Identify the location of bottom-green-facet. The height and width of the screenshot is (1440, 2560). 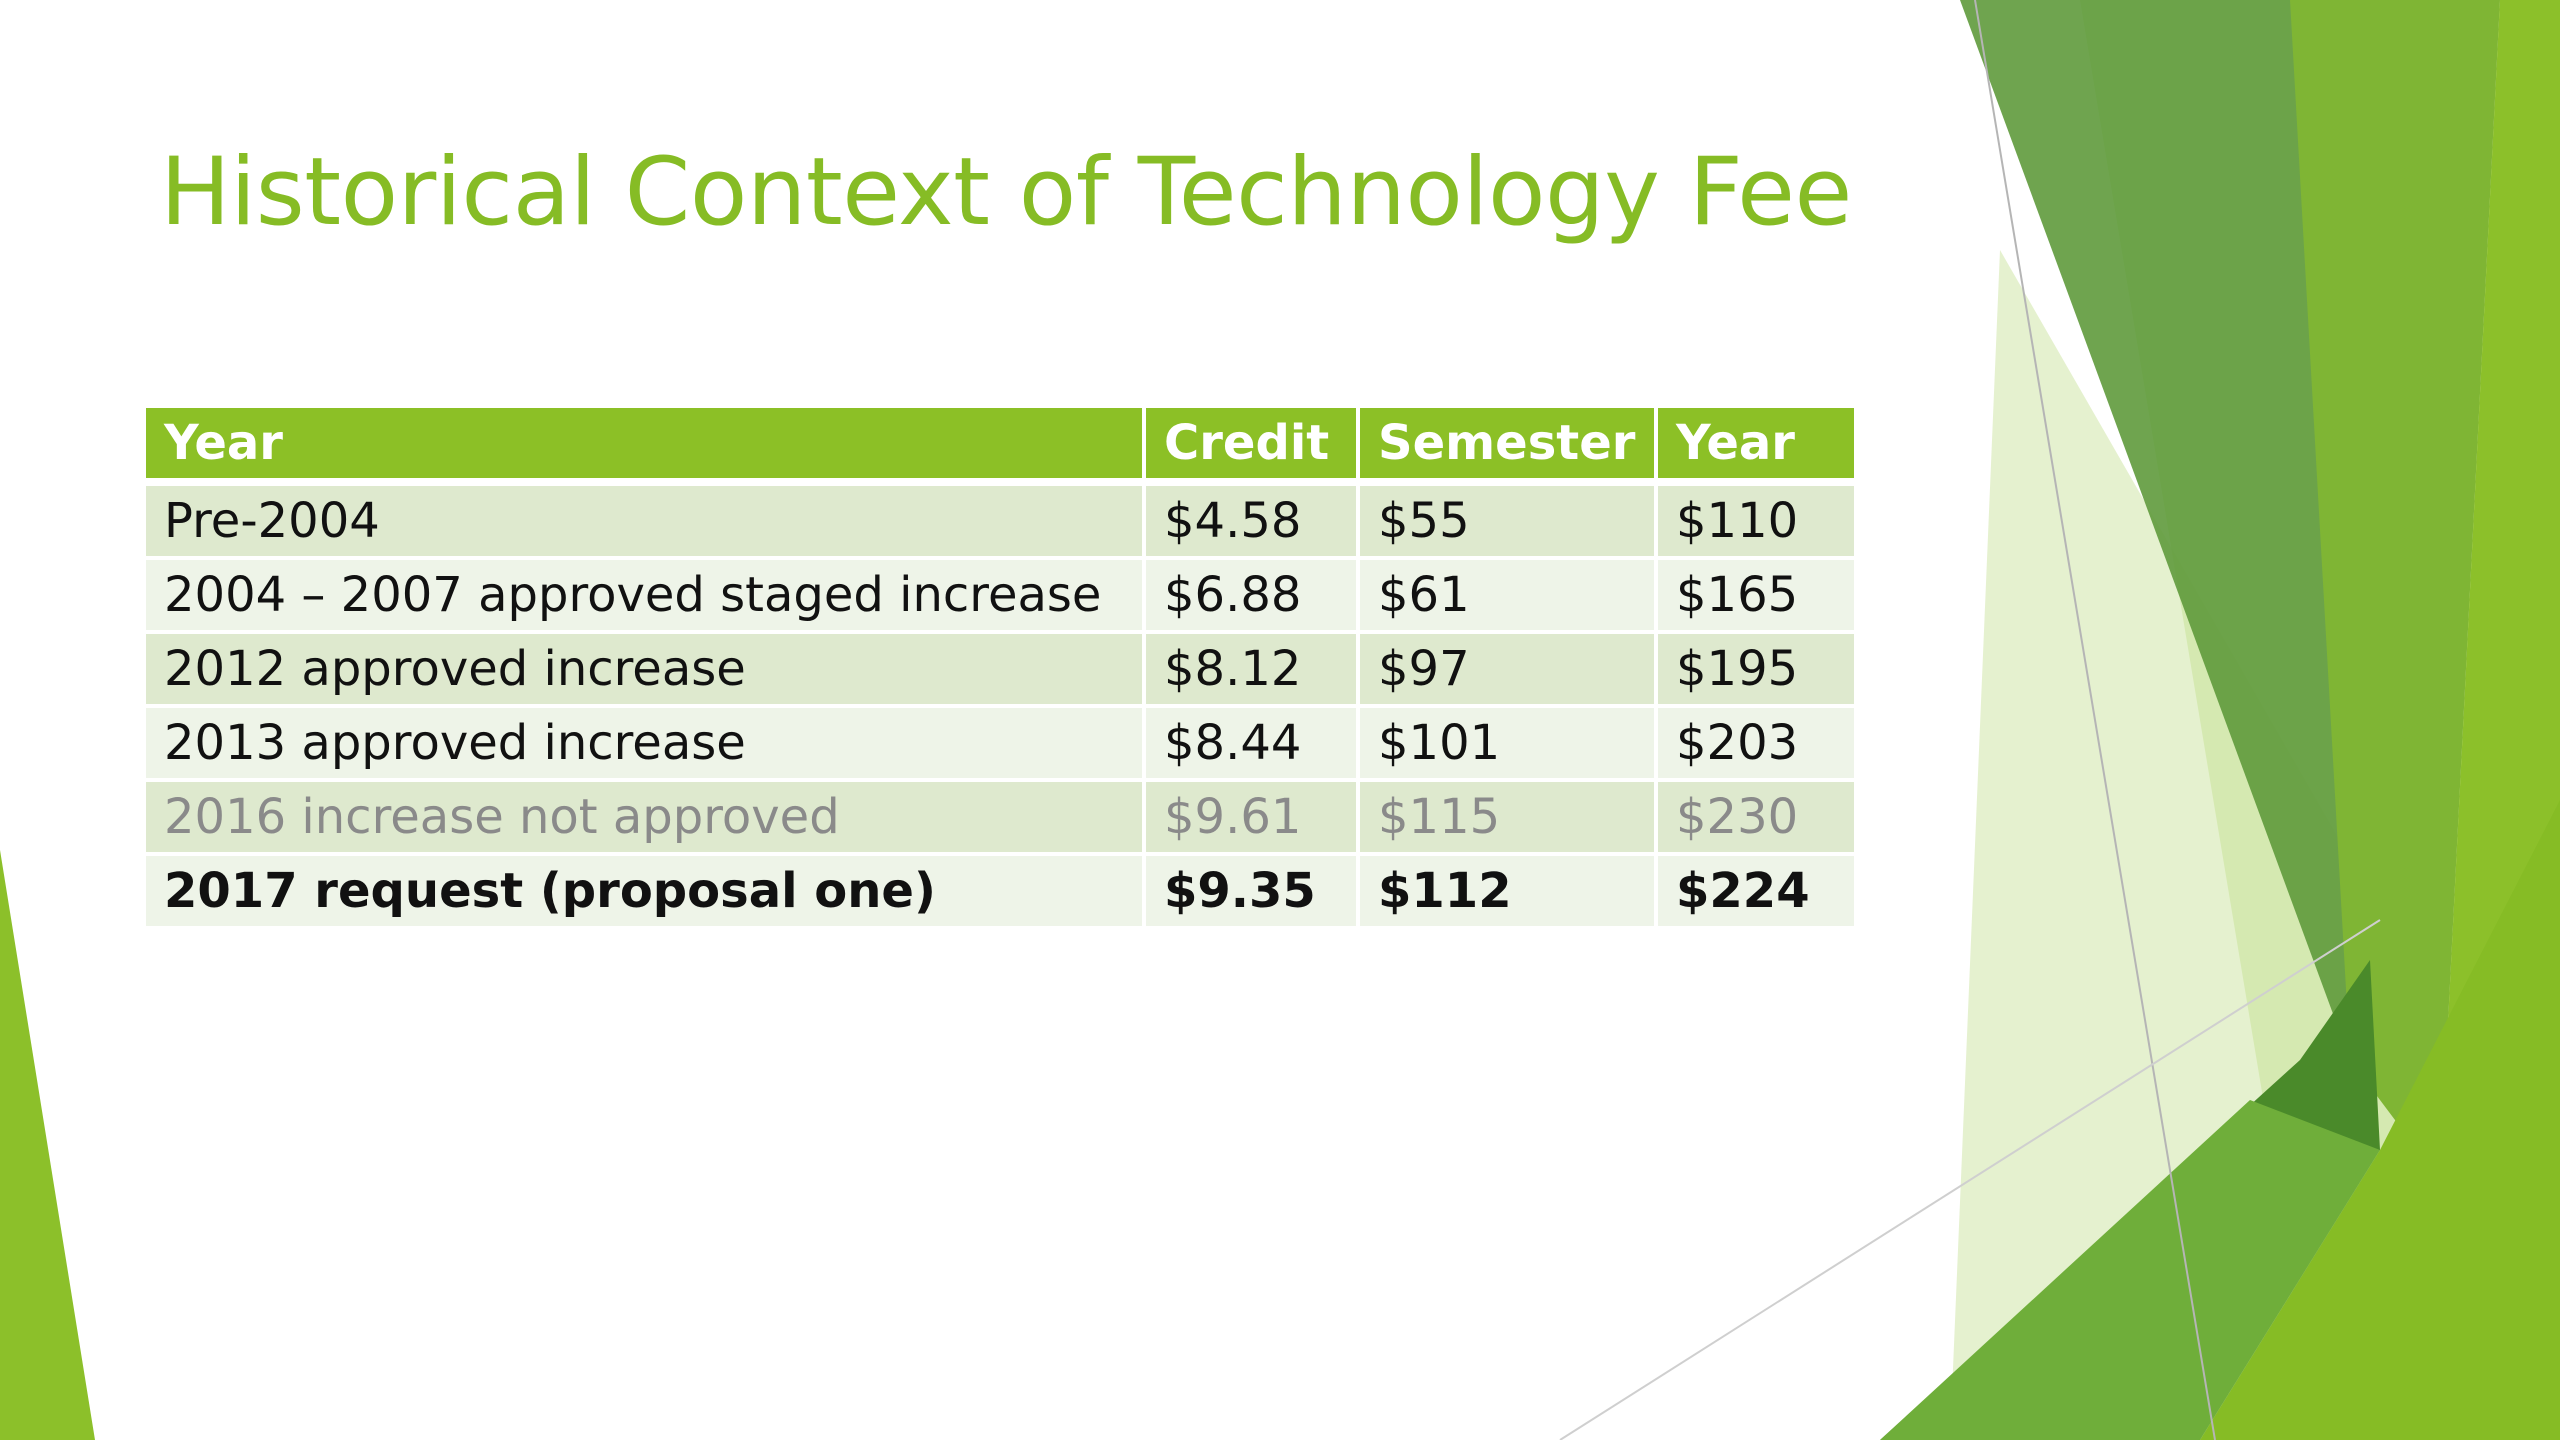
(2130, 1270).